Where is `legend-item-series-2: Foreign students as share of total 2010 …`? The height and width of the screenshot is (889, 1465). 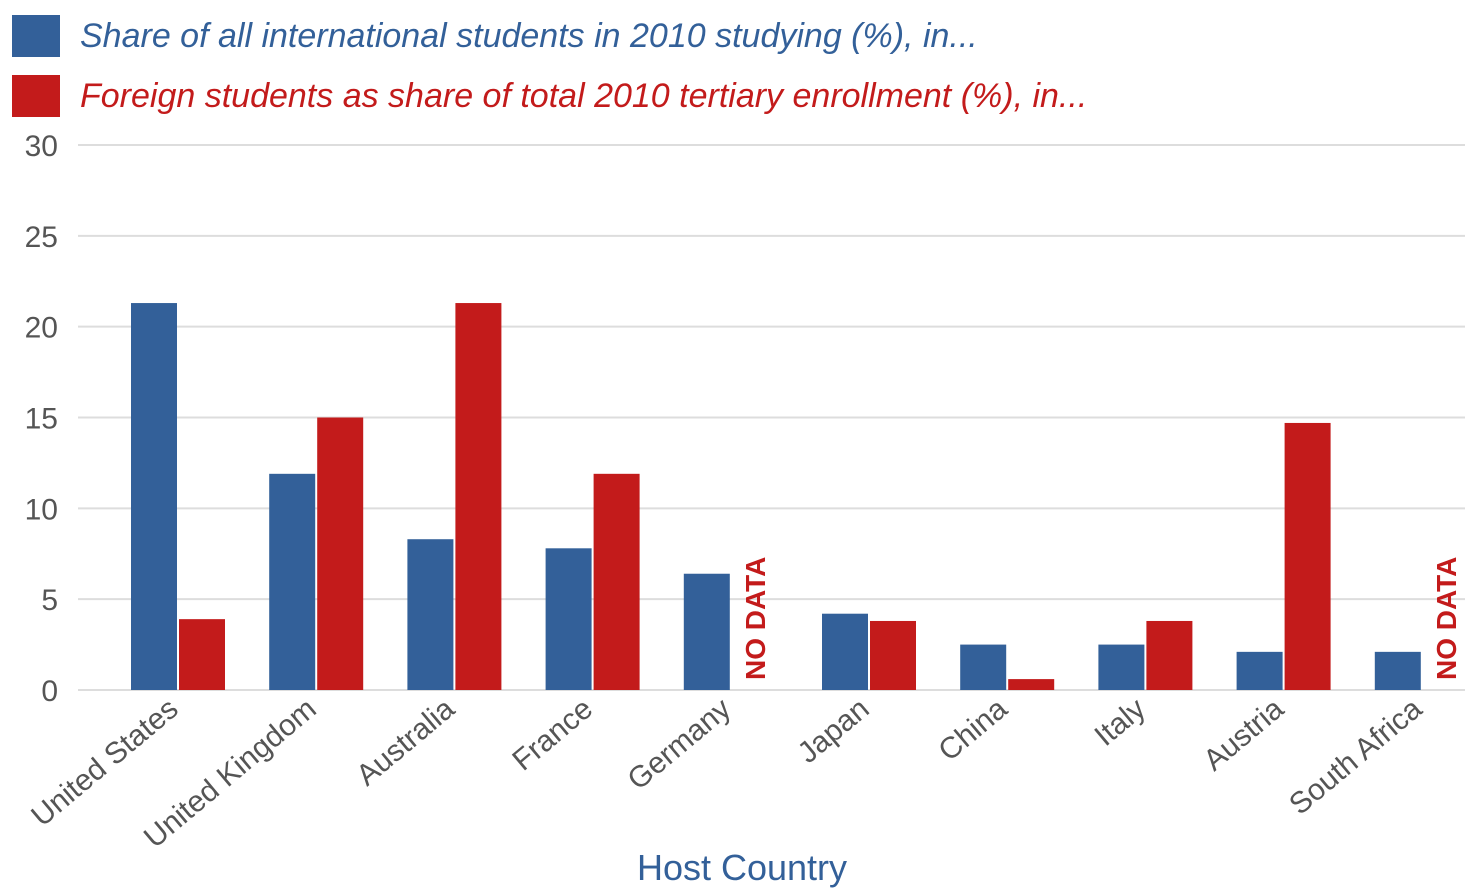 legend-item-series-2: Foreign students as share of total 2010 … is located at coordinates (732, 96).